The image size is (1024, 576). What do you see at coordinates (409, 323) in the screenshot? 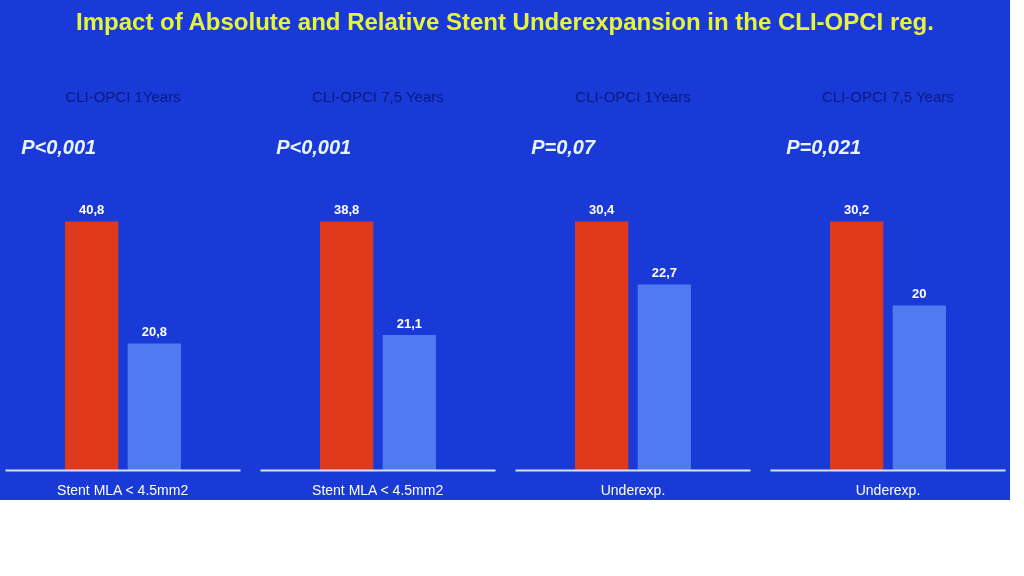
I see `data-label: 21,1` at bounding box center [409, 323].